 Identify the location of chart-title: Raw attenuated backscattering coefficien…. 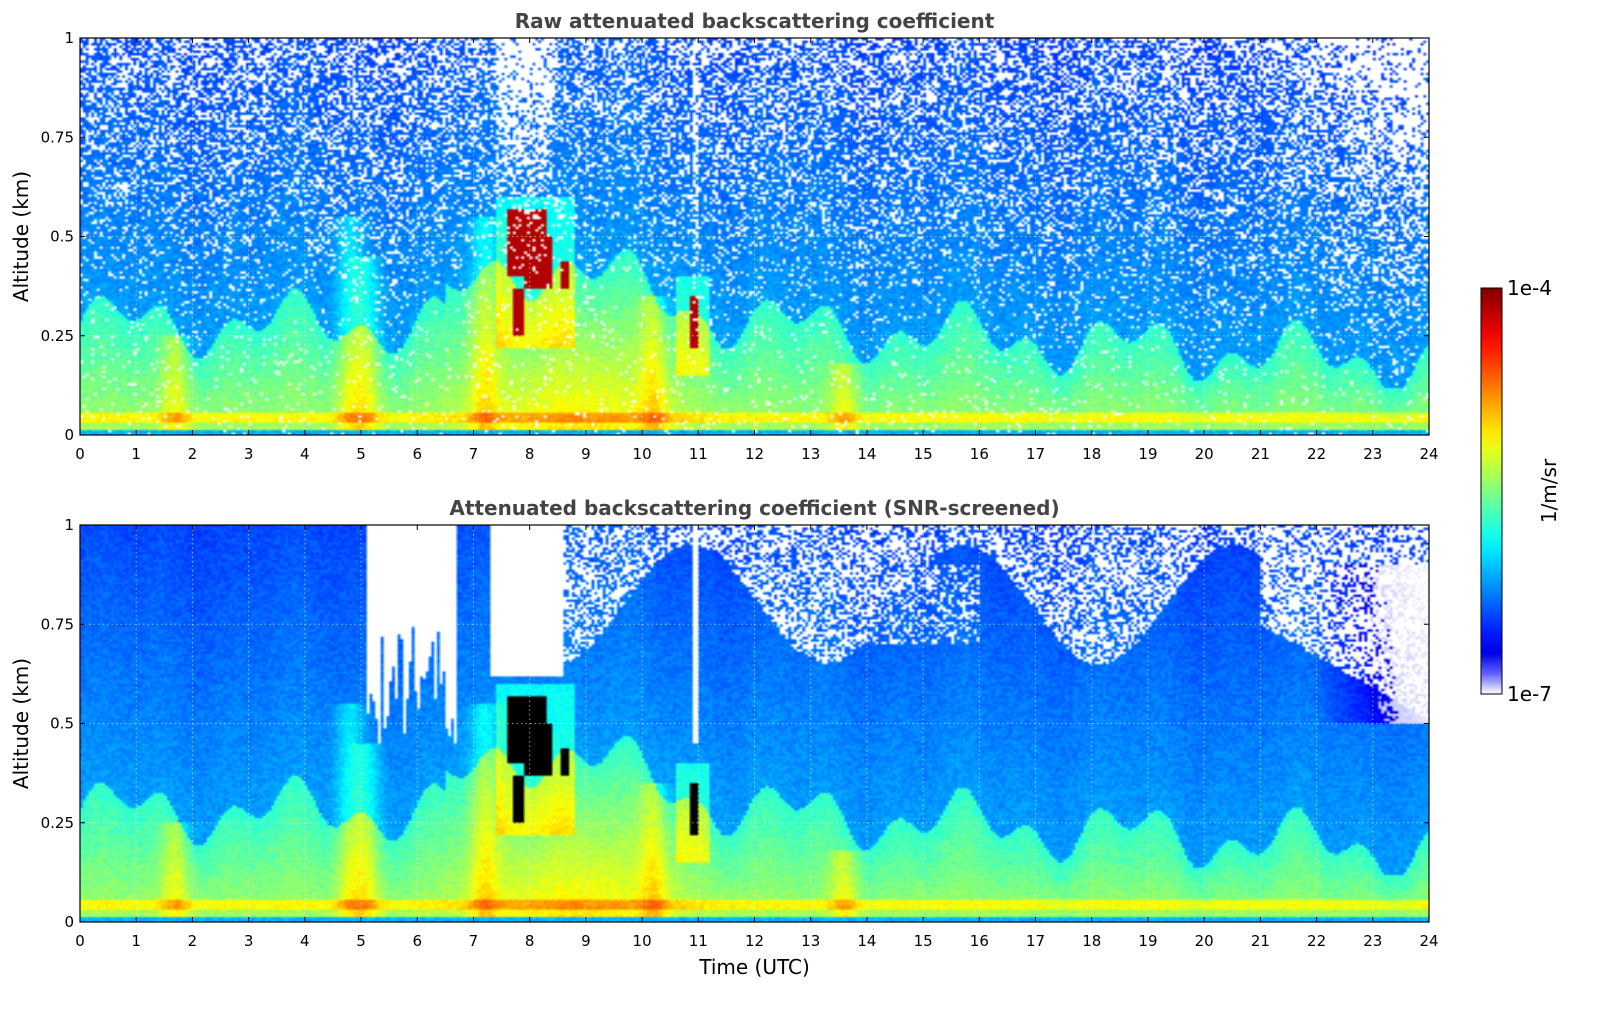
(755, 21).